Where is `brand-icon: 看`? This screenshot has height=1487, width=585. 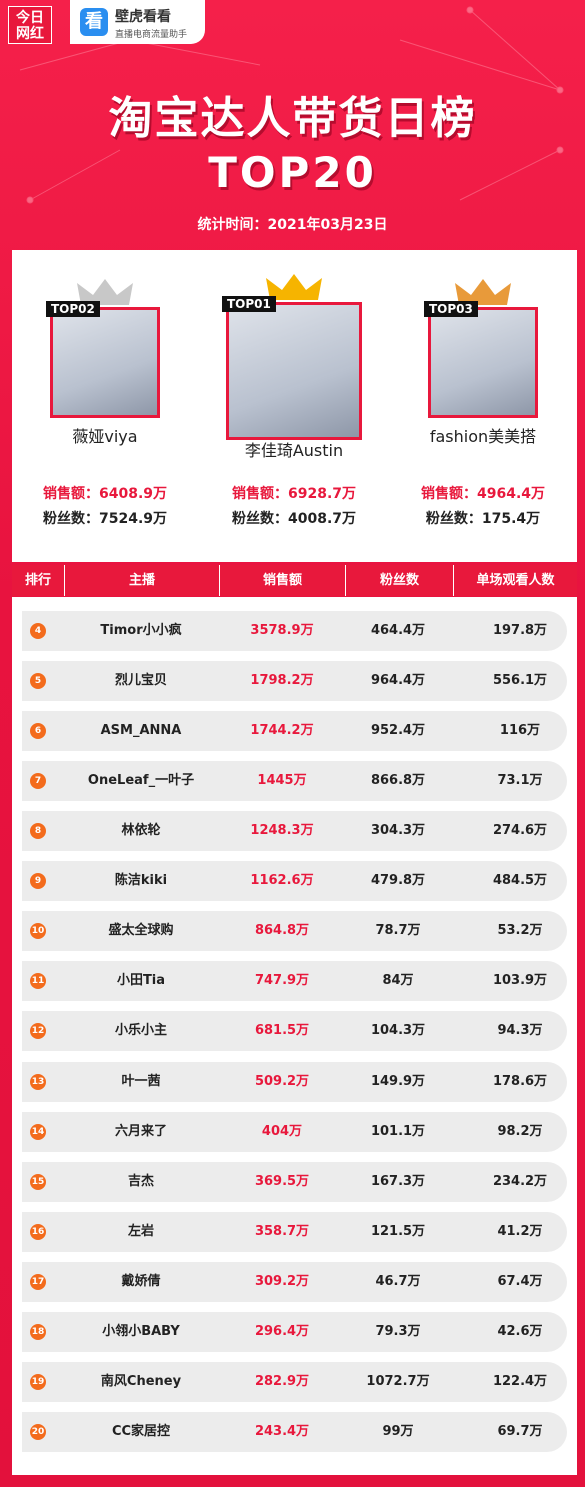
brand-icon: 看 is located at coordinates (94, 22).